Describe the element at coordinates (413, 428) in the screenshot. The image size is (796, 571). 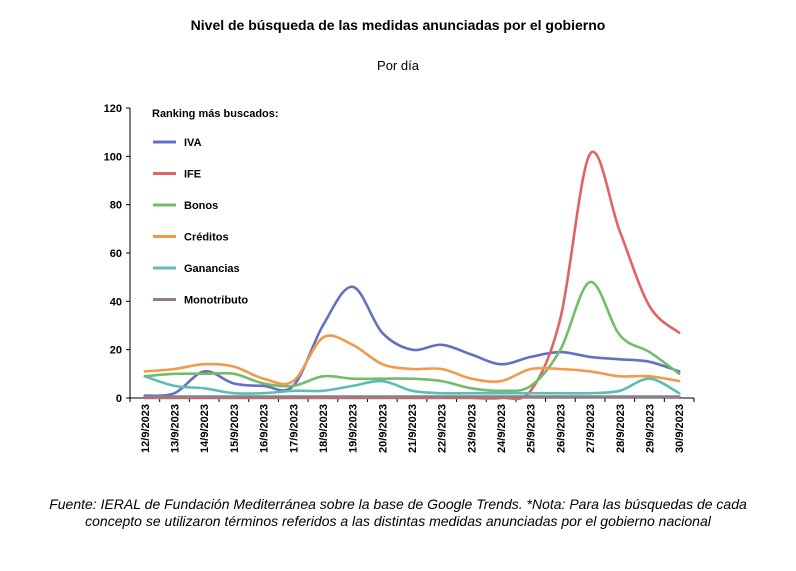
I see `x-tick-label: 21/9/2023` at that location.